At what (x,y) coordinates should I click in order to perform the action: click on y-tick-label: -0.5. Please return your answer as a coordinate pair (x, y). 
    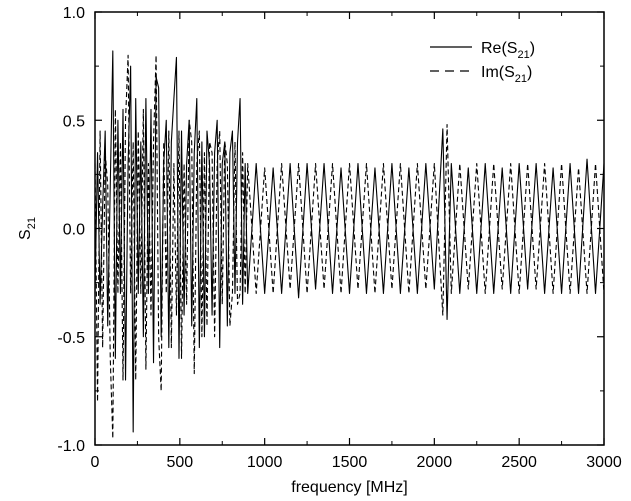
    Looking at the image, I should click on (71, 338).